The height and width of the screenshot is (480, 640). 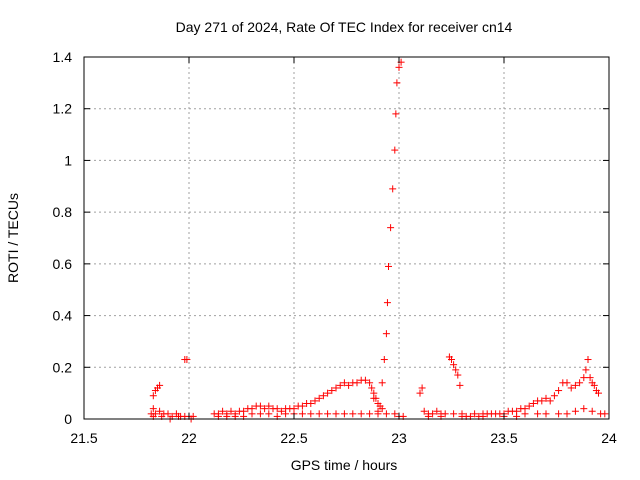 What do you see at coordinates (399, 438) in the screenshot?
I see `x-tick-label: 23` at bounding box center [399, 438].